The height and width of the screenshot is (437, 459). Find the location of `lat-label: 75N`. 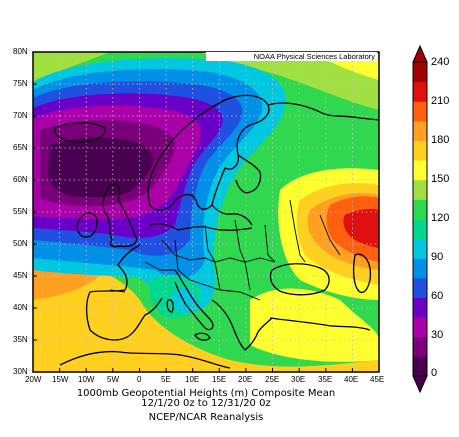

lat-label: 75N is located at coordinates (20, 83).